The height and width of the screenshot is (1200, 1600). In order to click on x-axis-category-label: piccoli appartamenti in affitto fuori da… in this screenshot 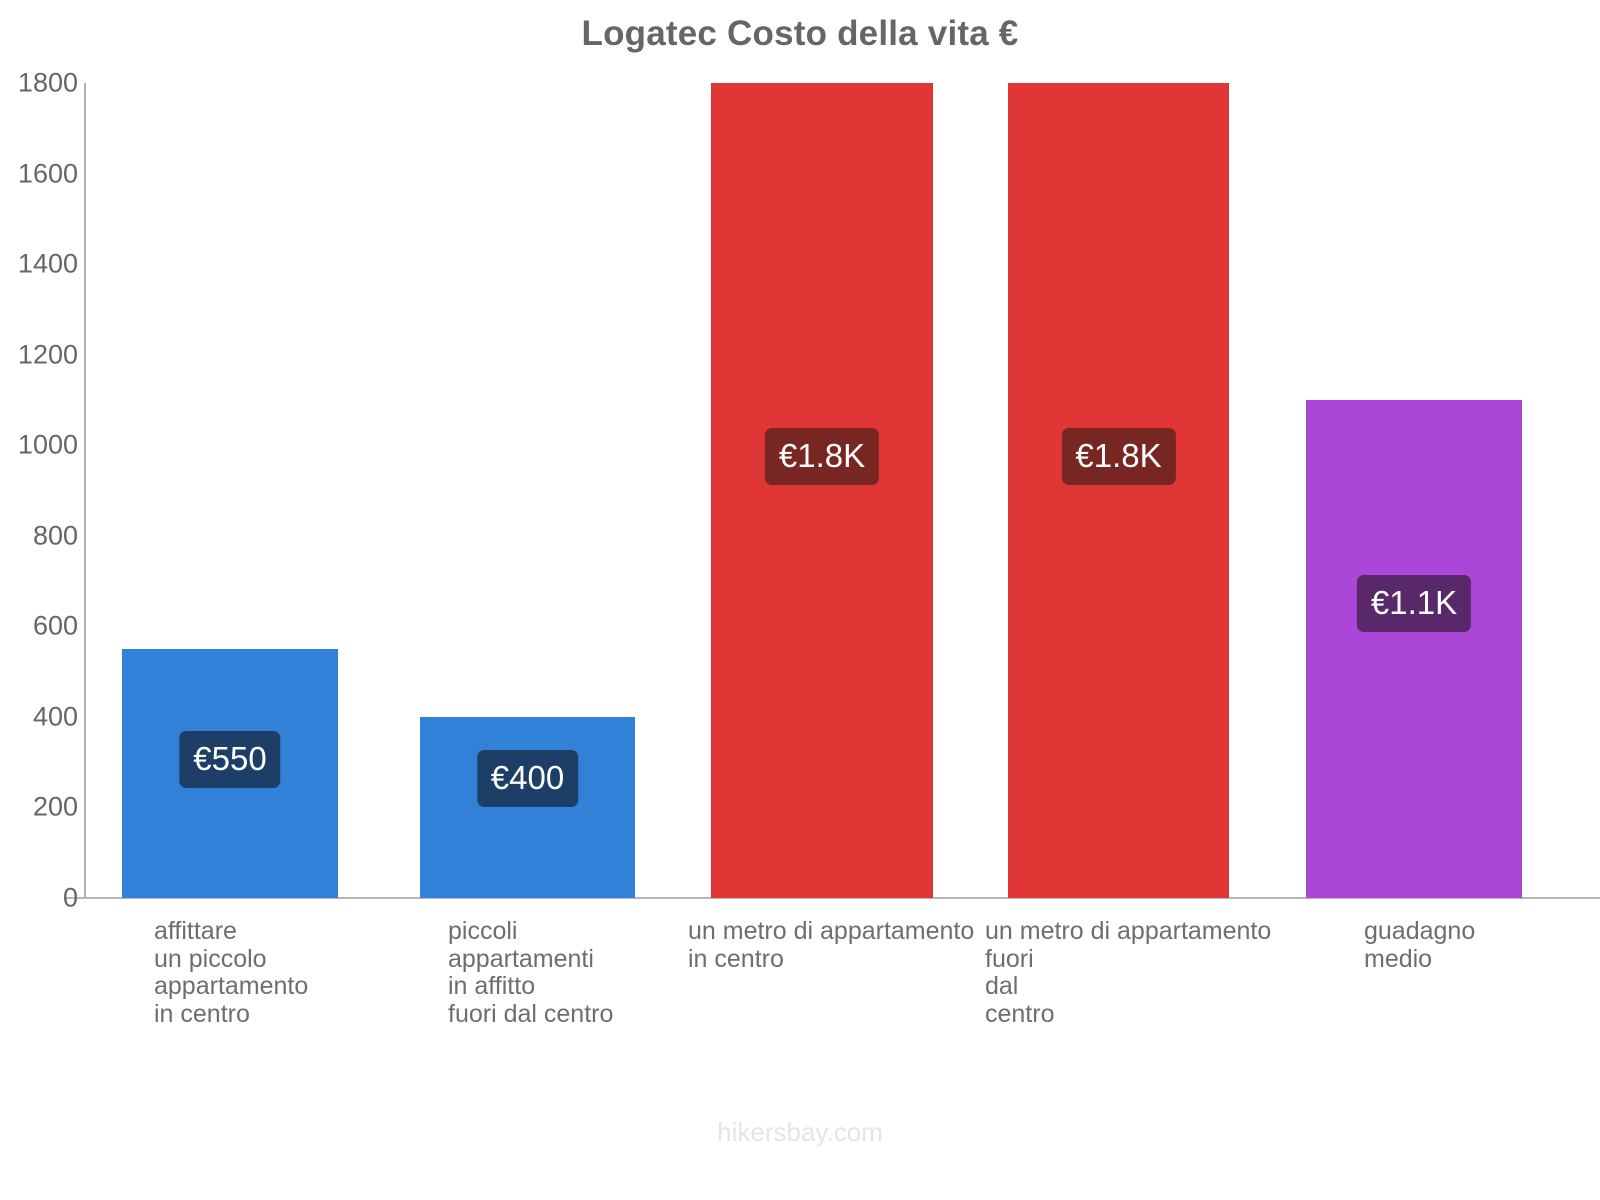, I will do `click(531, 972)`.